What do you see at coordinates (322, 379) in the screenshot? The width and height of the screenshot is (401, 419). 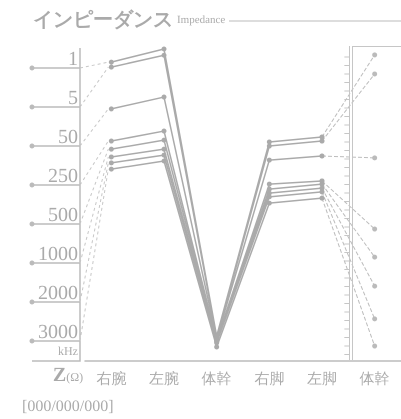 I see `x-tick-label: 左脚` at bounding box center [322, 379].